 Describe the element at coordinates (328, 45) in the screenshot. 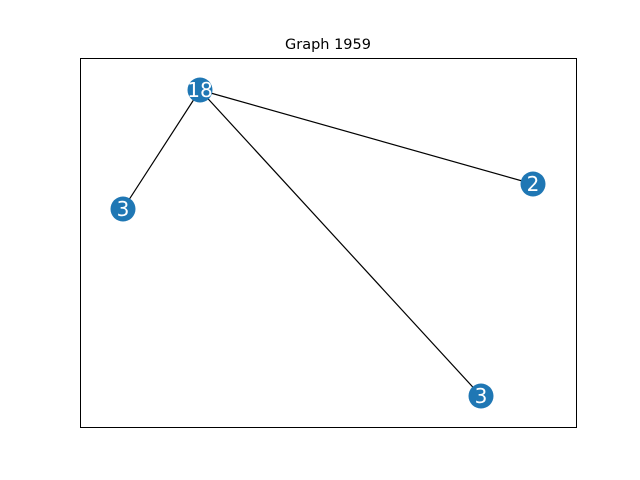

I see `graph-title: Graph 1959` at that location.